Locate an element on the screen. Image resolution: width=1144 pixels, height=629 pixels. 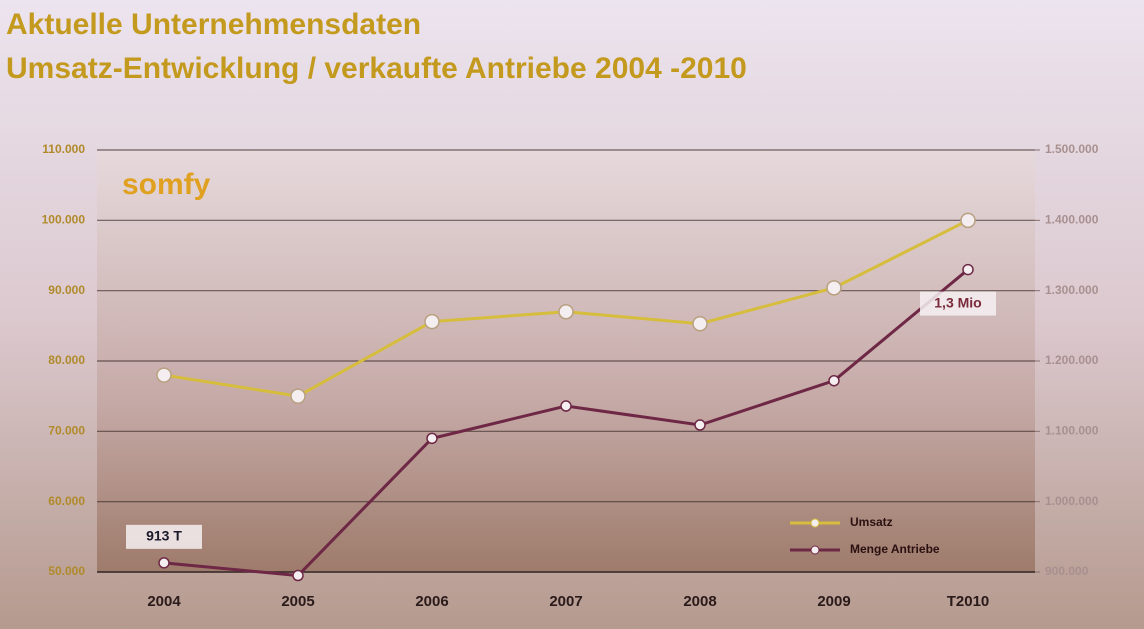
y-tick-label: 60.000 is located at coordinates (66, 501).